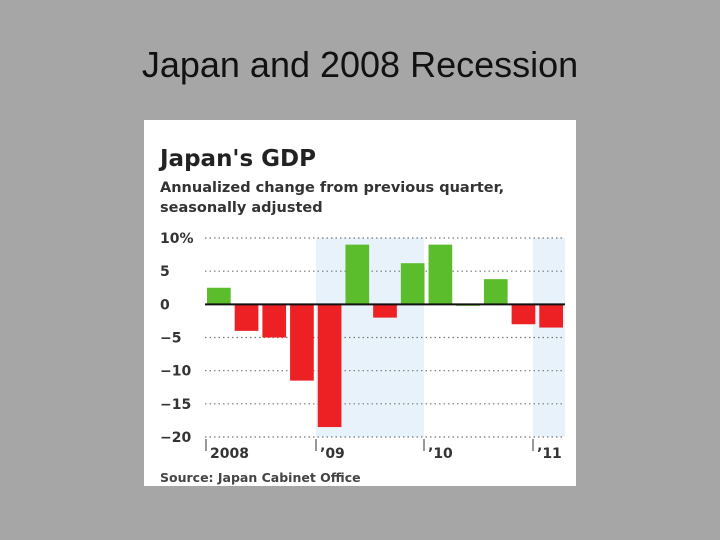 This screenshot has width=720, height=540. What do you see at coordinates (175, 405) in the screenshot?
I see `y-tick-label: −15` at bounding box center [175, 405].